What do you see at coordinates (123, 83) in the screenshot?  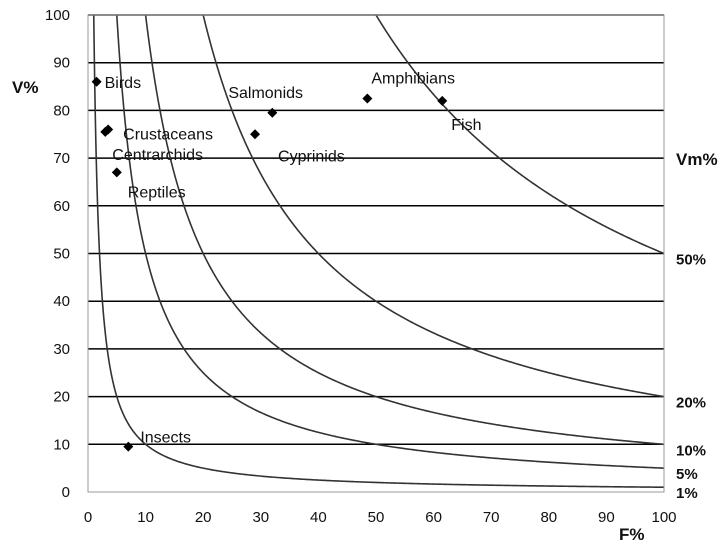 I see `data-point-label: Birds` at bounding box center [123, 83].